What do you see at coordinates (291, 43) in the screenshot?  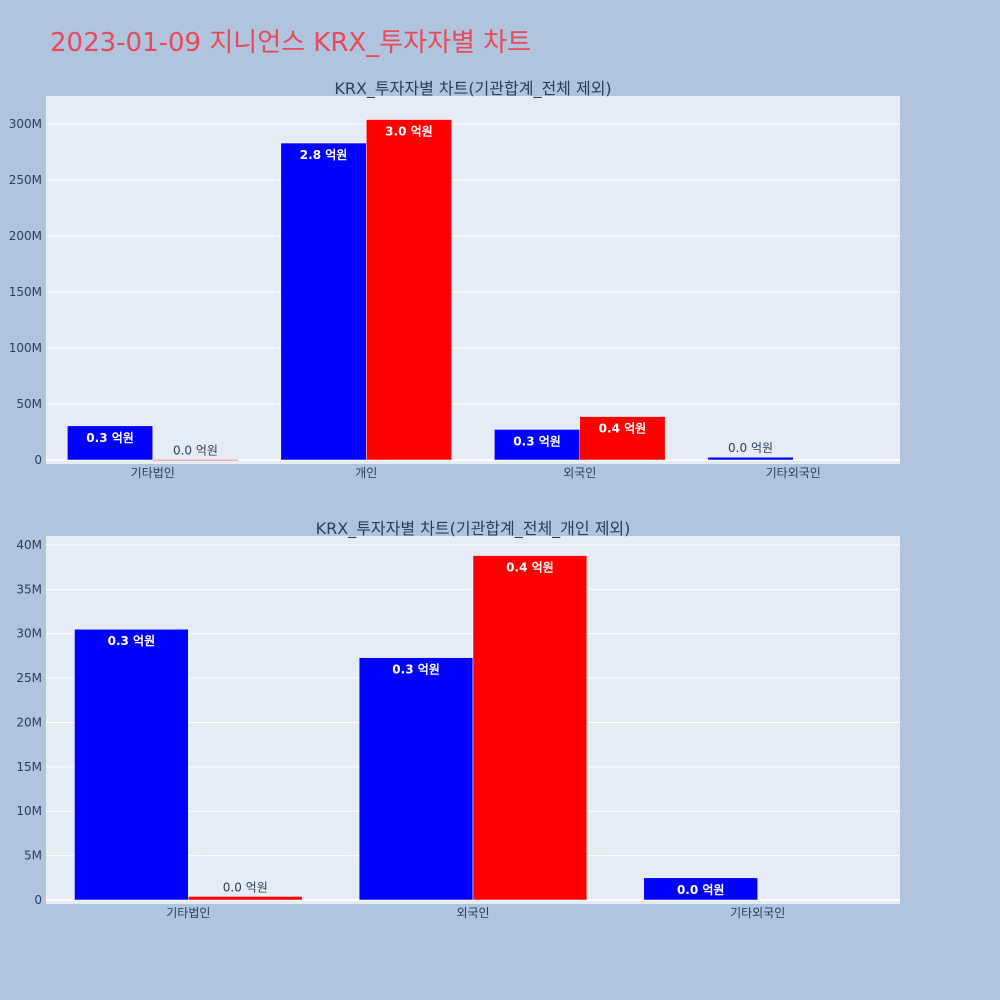 I see `page-title: 2023-01-09 지니언스 KRX_투자자별 차트` at bounding box center [291, 43].